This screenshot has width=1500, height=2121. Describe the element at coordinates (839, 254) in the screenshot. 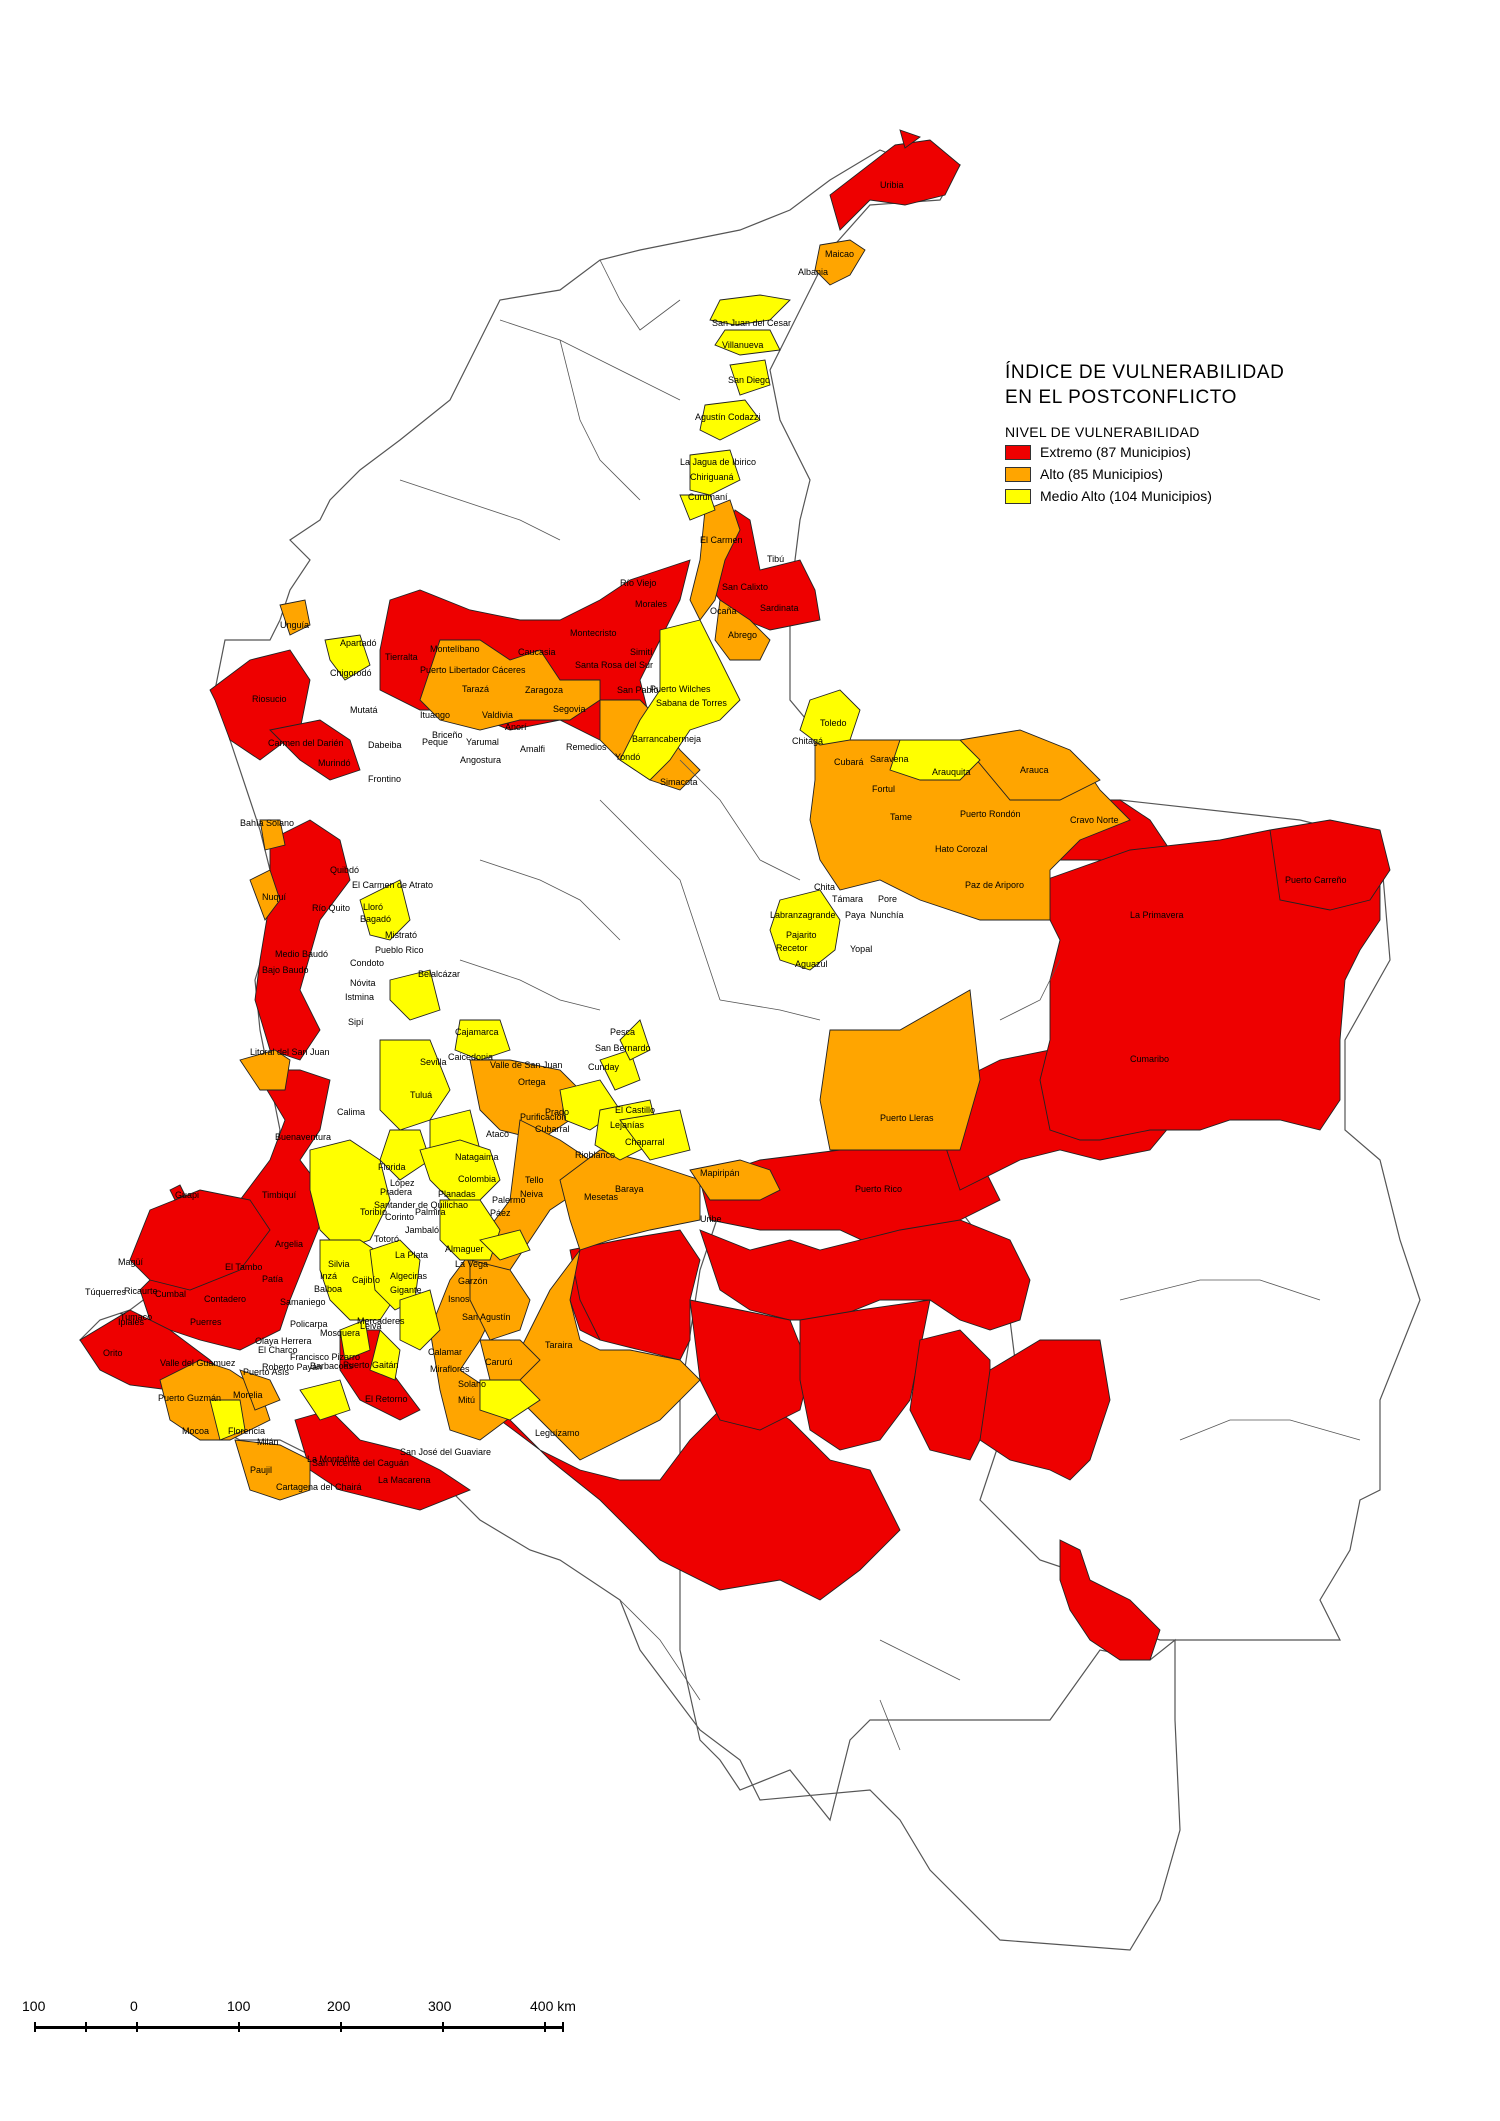

I see `municipality-label: Maicao` at that location.